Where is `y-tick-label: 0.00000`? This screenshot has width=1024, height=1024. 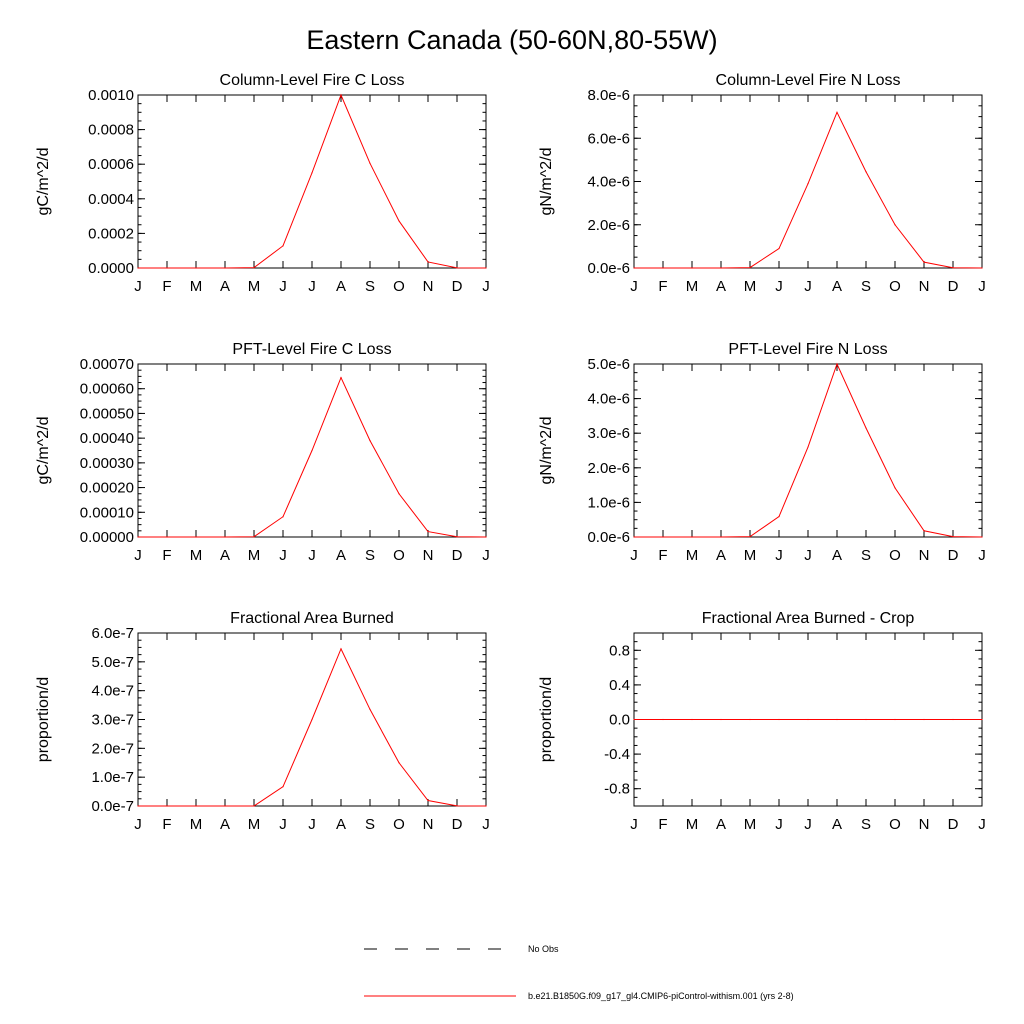 y-tick-label: 0.00000 is located at coordinates (107, 537).